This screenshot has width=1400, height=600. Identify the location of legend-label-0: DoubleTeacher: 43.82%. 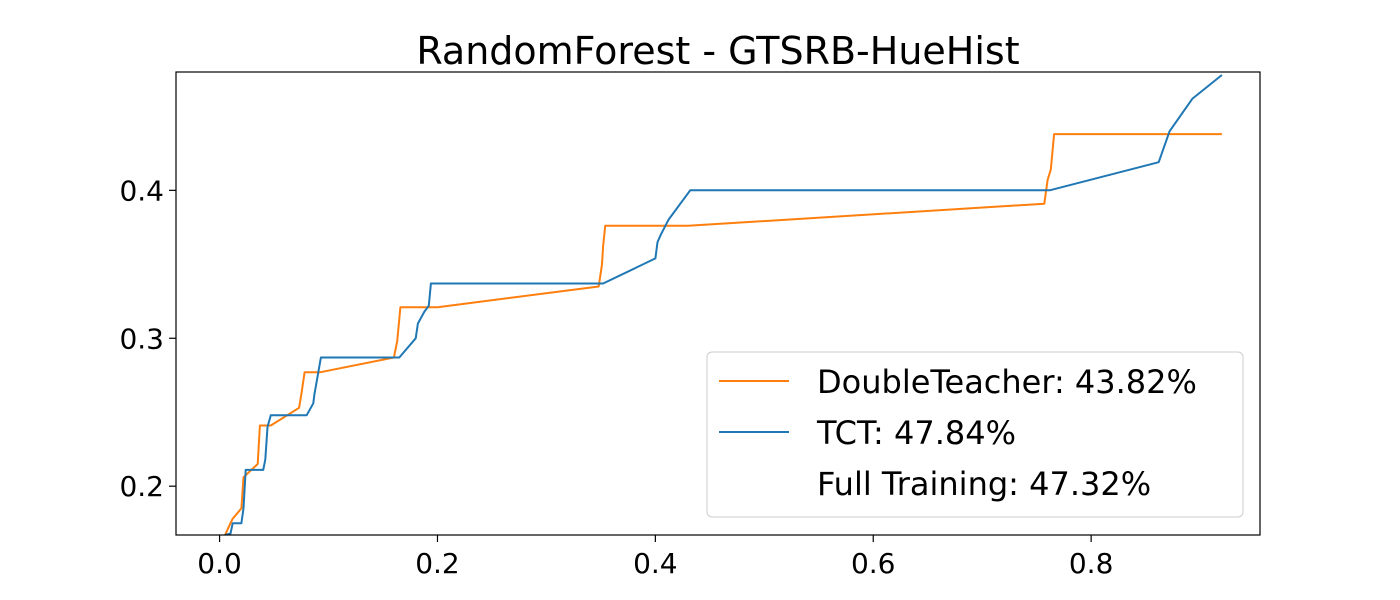
(1007, 382).